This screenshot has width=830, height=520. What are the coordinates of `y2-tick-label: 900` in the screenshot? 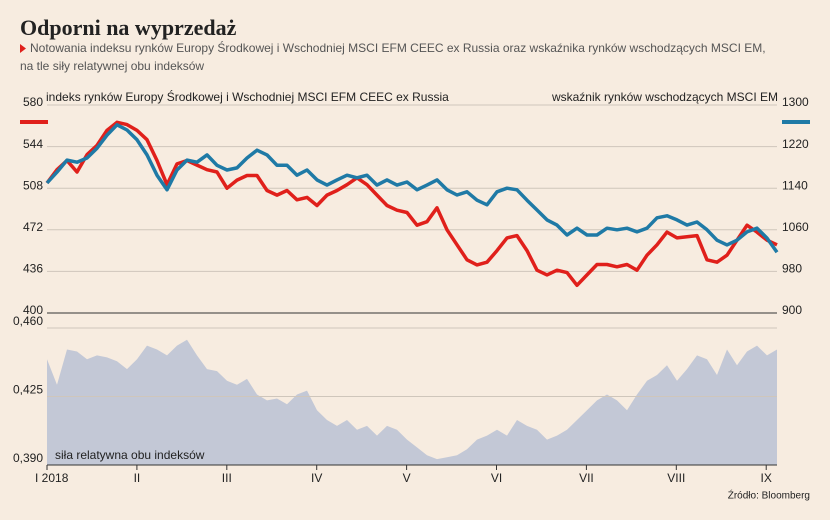 It's located at (792, 310).